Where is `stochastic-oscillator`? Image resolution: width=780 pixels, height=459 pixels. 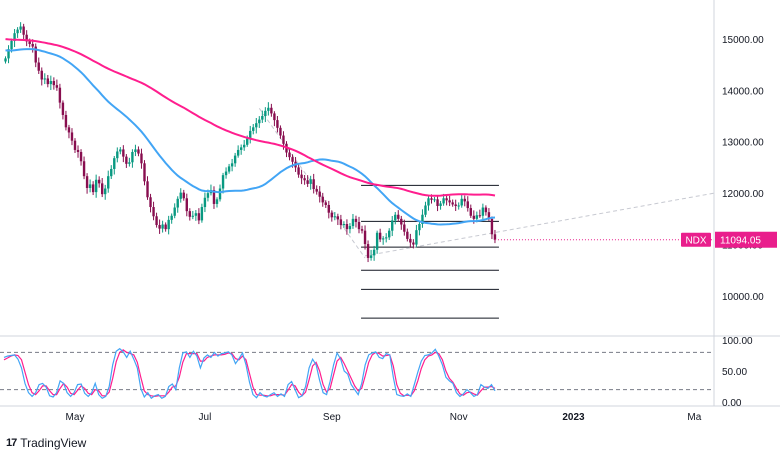
stochastic-oscillator is located at coordinates (249, 373).